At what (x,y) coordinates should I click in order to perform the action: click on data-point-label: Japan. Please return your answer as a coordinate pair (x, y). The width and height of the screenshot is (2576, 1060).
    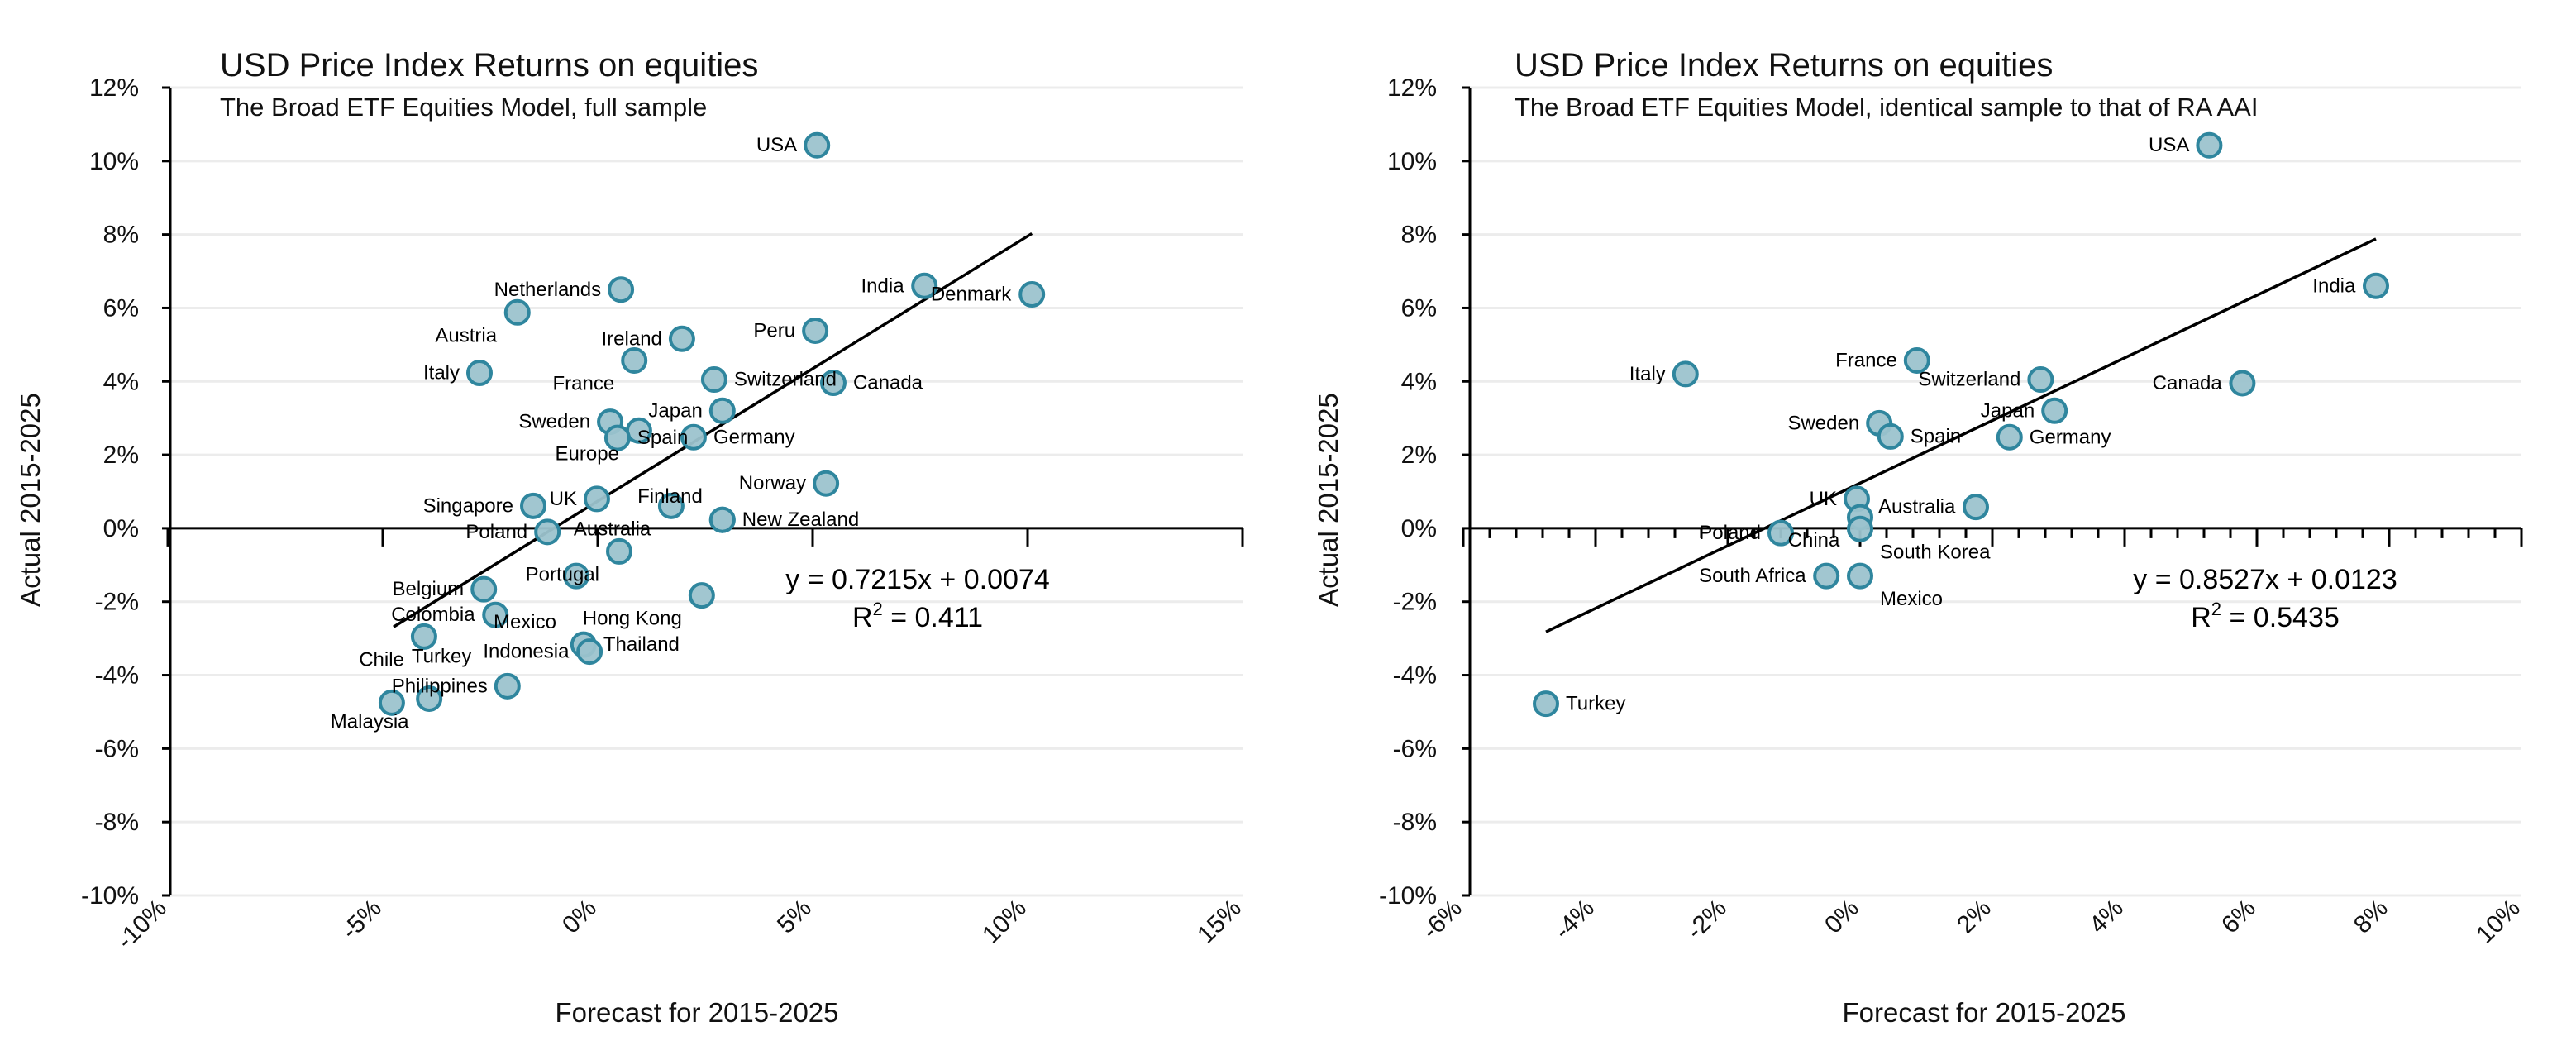
    Looking at the image, I should click on (2008, 410).